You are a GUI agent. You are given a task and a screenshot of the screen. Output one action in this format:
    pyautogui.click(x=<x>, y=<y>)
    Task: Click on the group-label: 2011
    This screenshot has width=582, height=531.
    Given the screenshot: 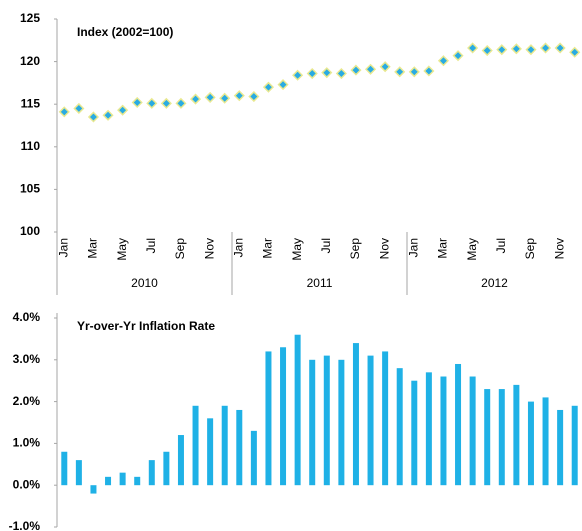 What is the action you would take?
    pyautogui.click(x=320, y=283)
    